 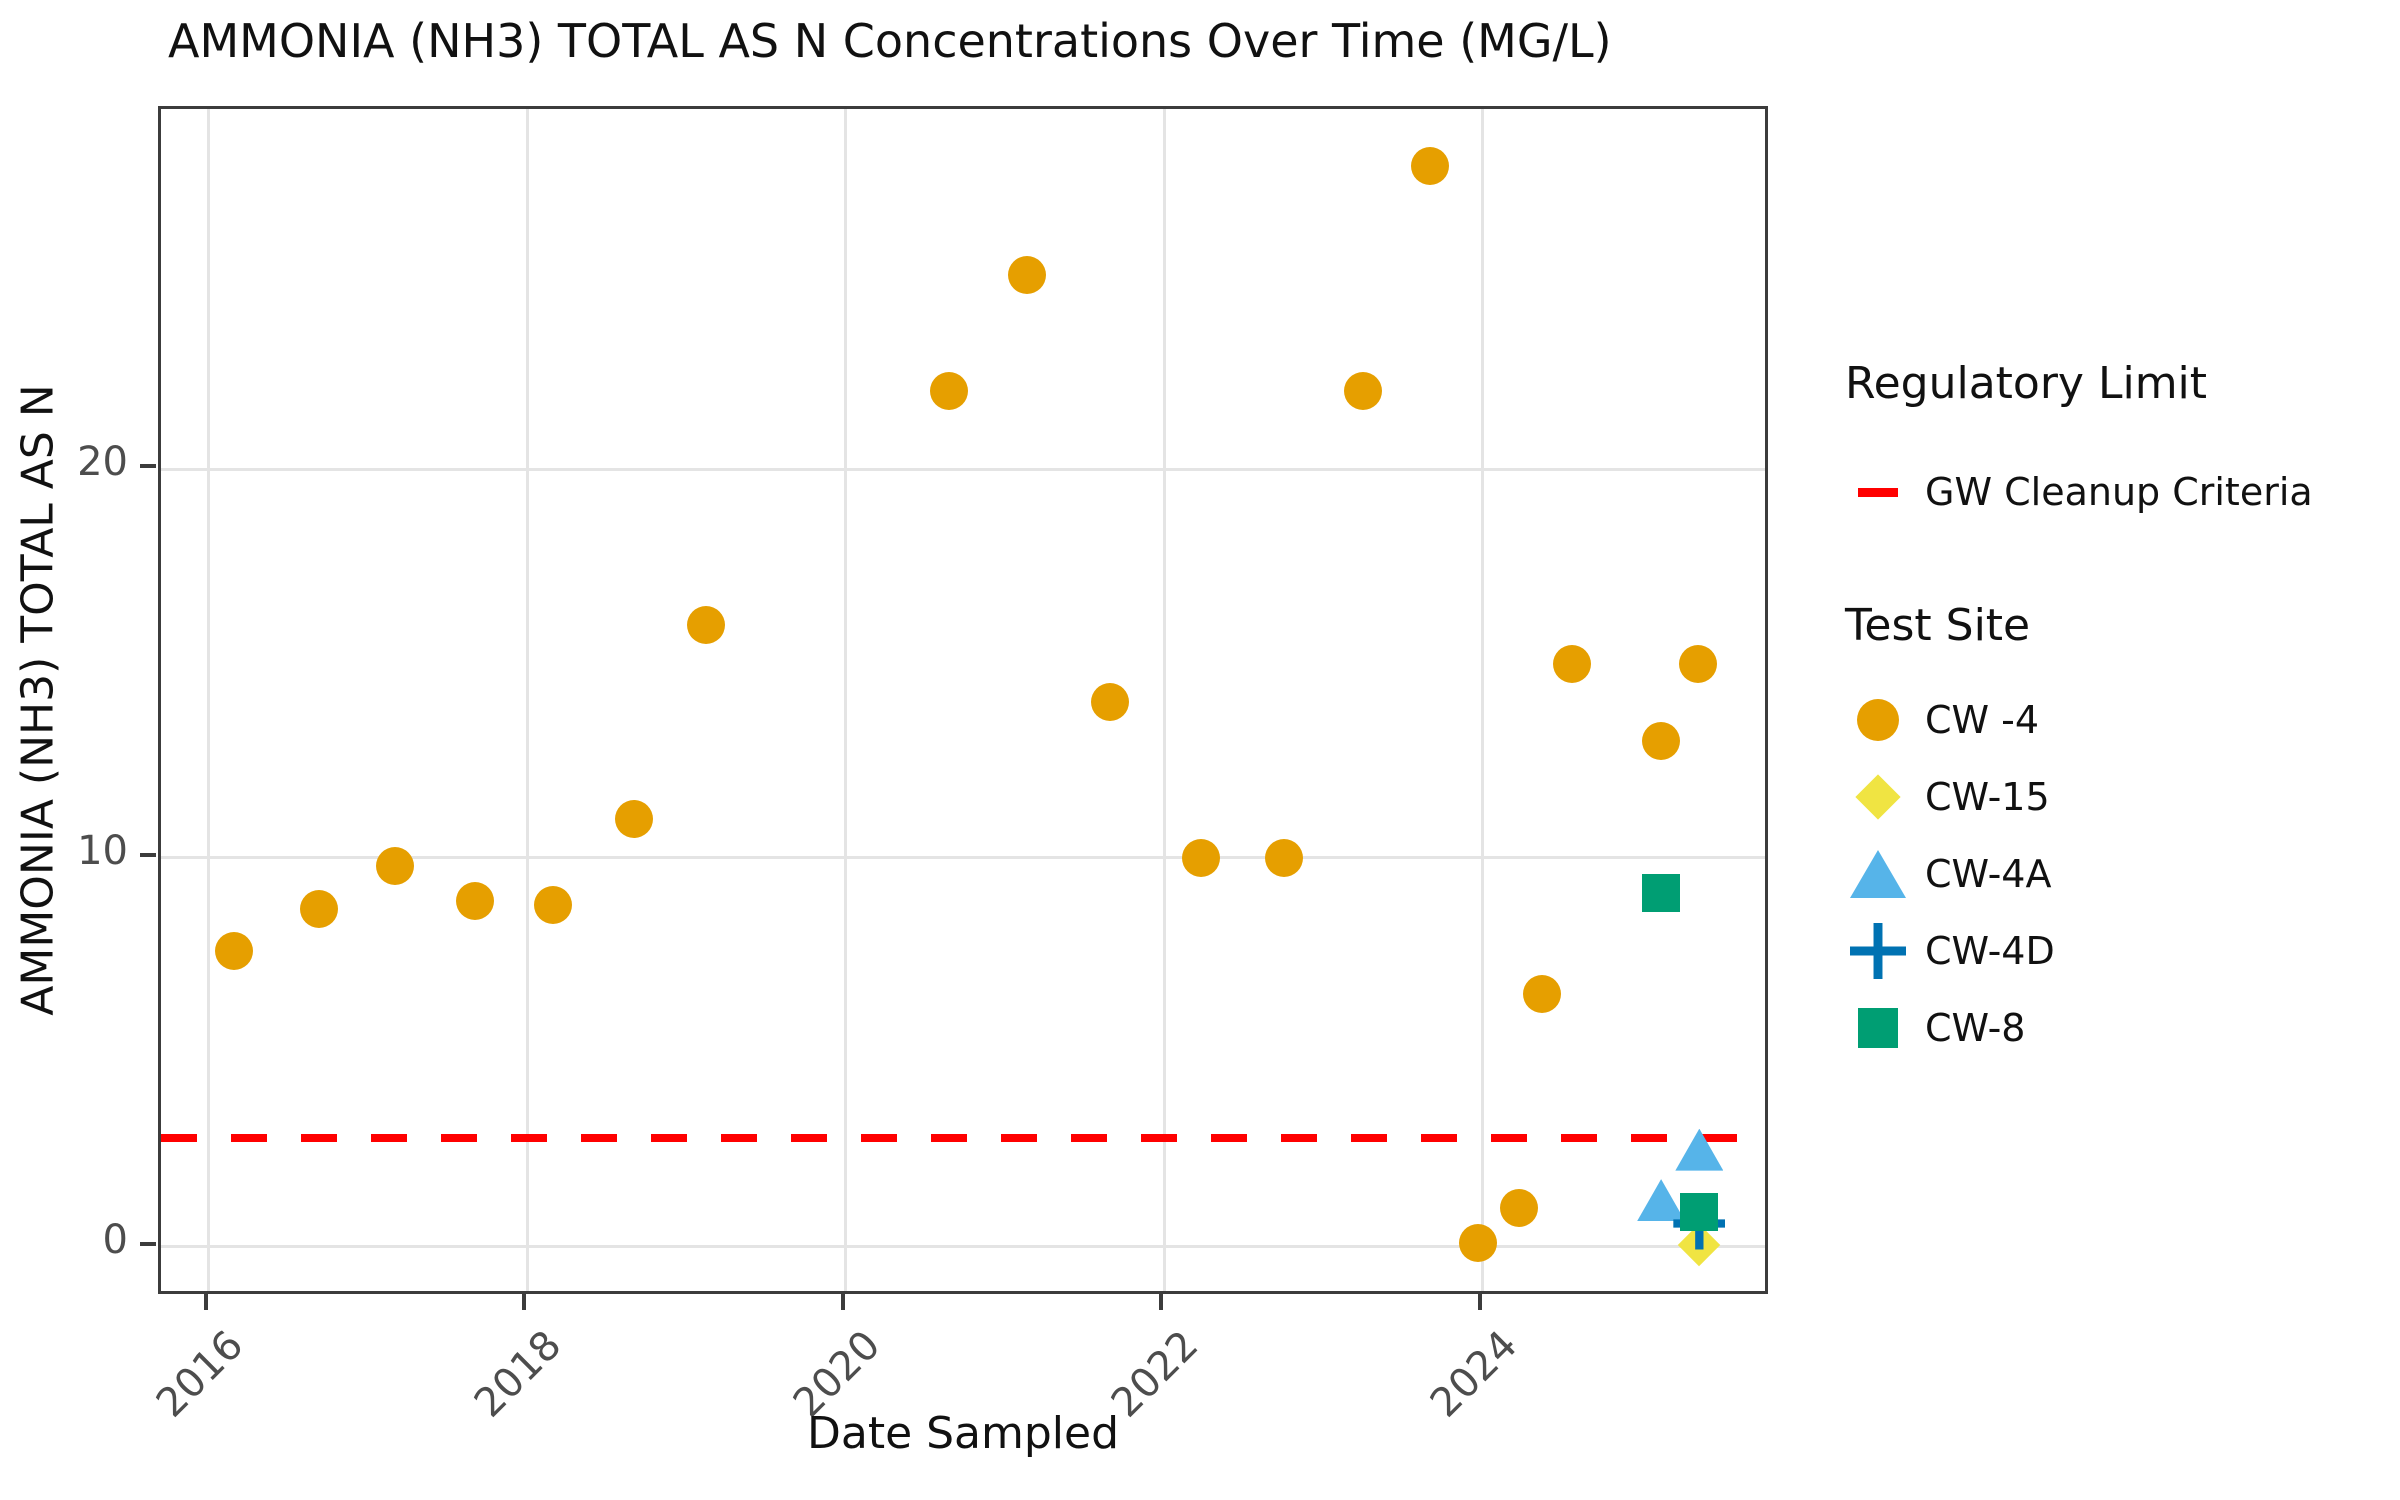 I want to click on legend-item-gw-cleanup-criteria: GW Cleanup Criteria, so click(x=2079, y=492).